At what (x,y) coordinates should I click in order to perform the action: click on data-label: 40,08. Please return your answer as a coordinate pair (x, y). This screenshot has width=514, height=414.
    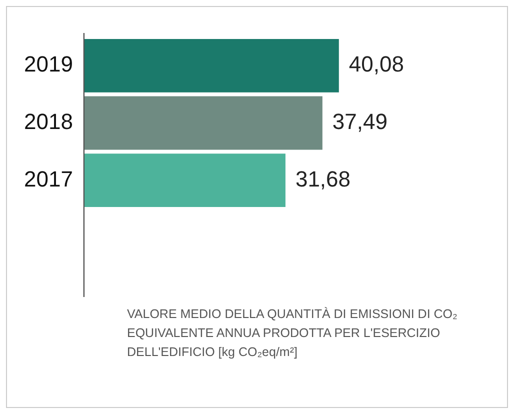
    Looking at the image, I should click on (376, 64).